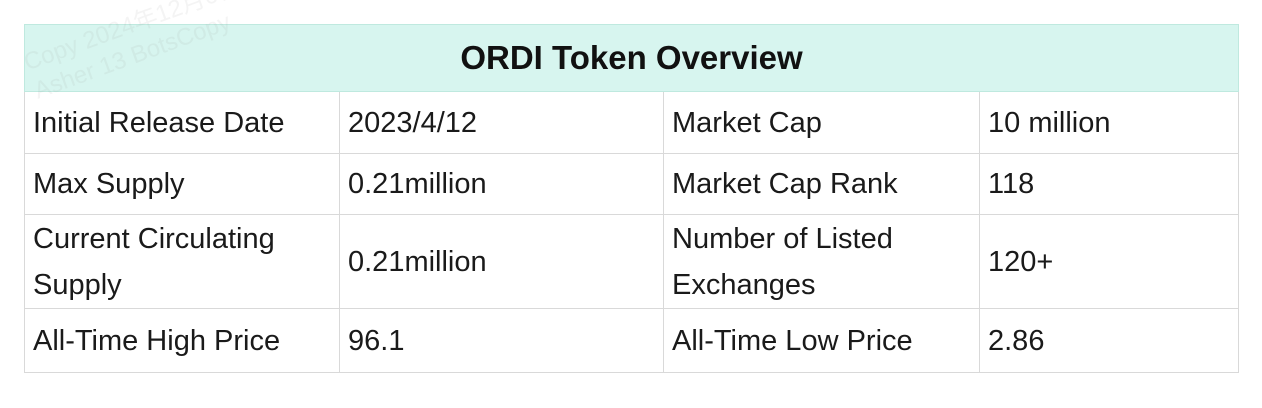  I want to click on label-market-cap: Market Cap, so click(821, 122).